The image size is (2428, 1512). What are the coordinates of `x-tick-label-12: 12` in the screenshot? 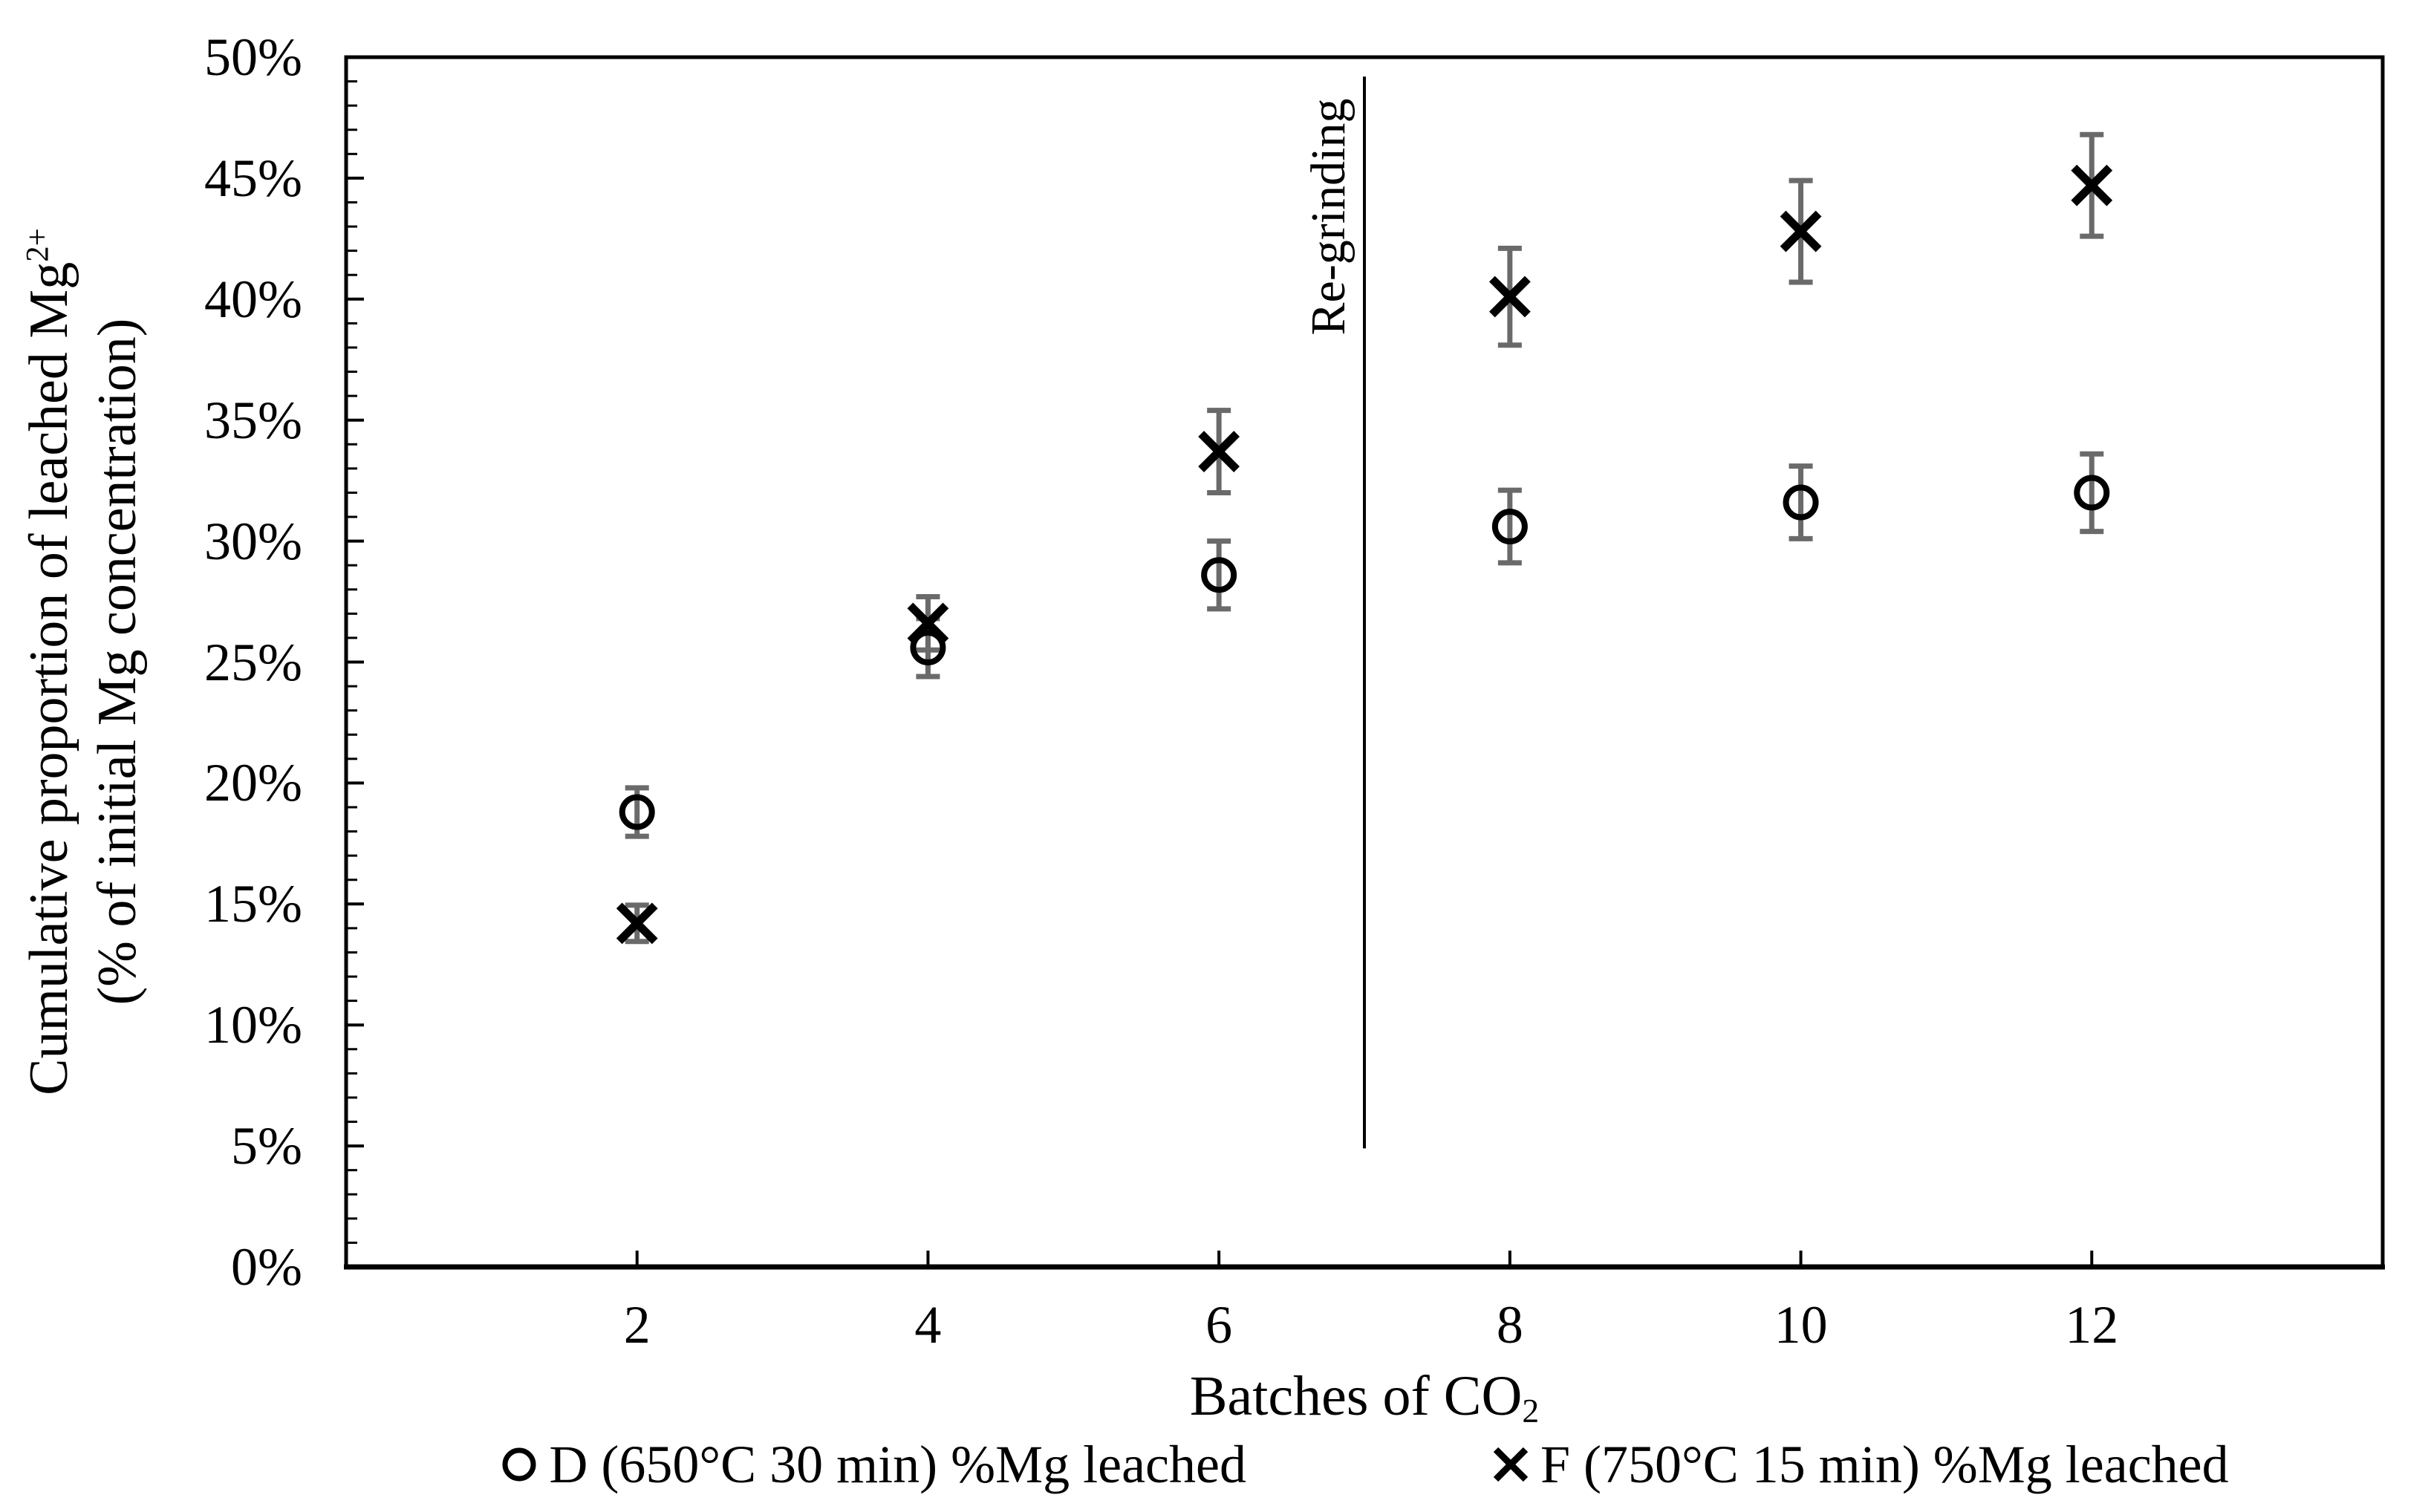 It's located at (2092, 1325).